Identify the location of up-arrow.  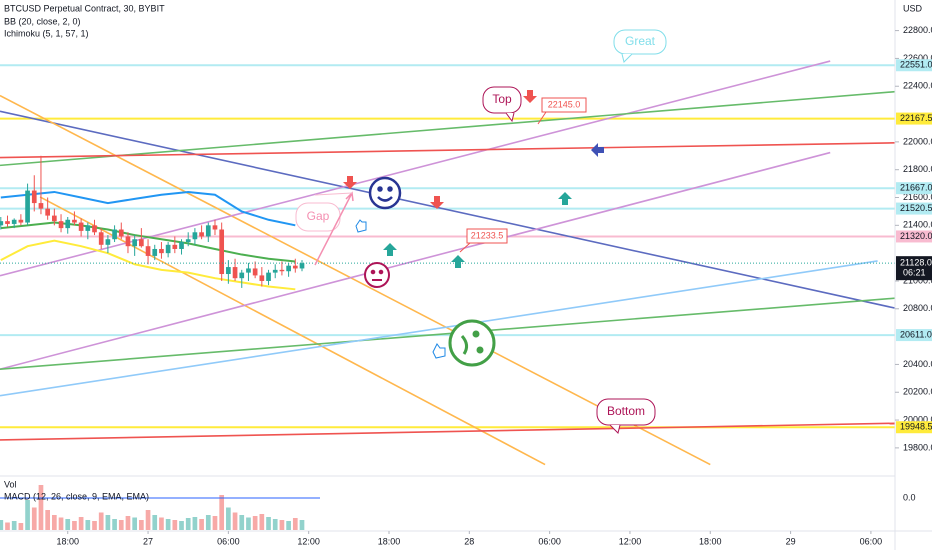
(458, 261).